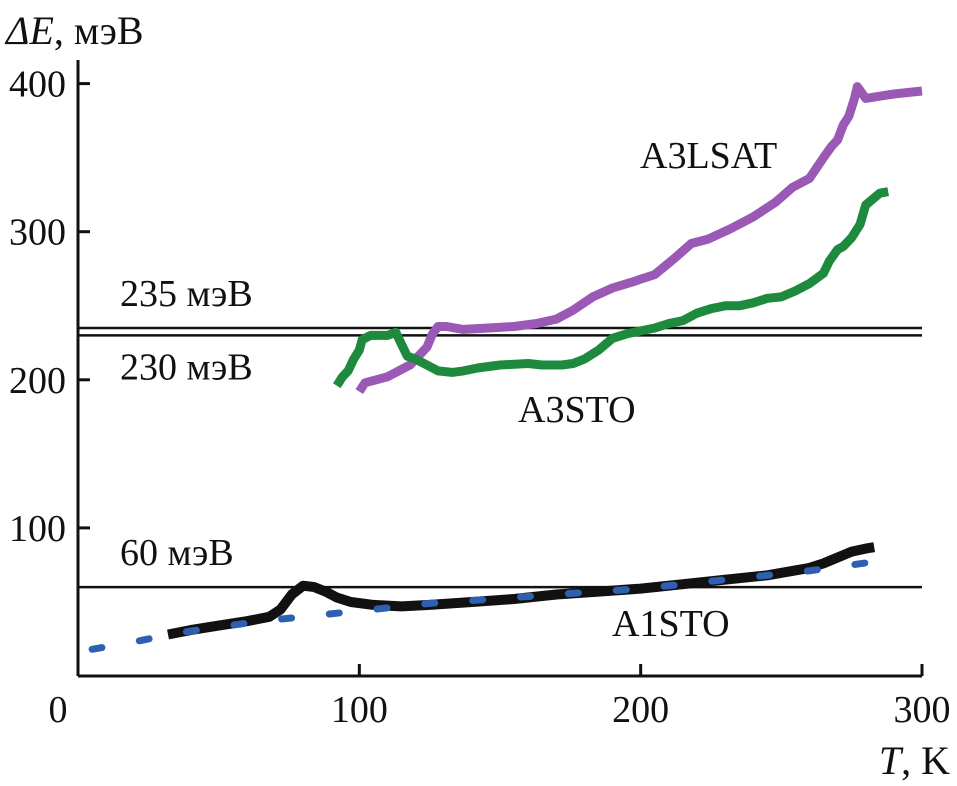  I want to click on y-axis-title: ΔE, мэВ, so click(74, 30).